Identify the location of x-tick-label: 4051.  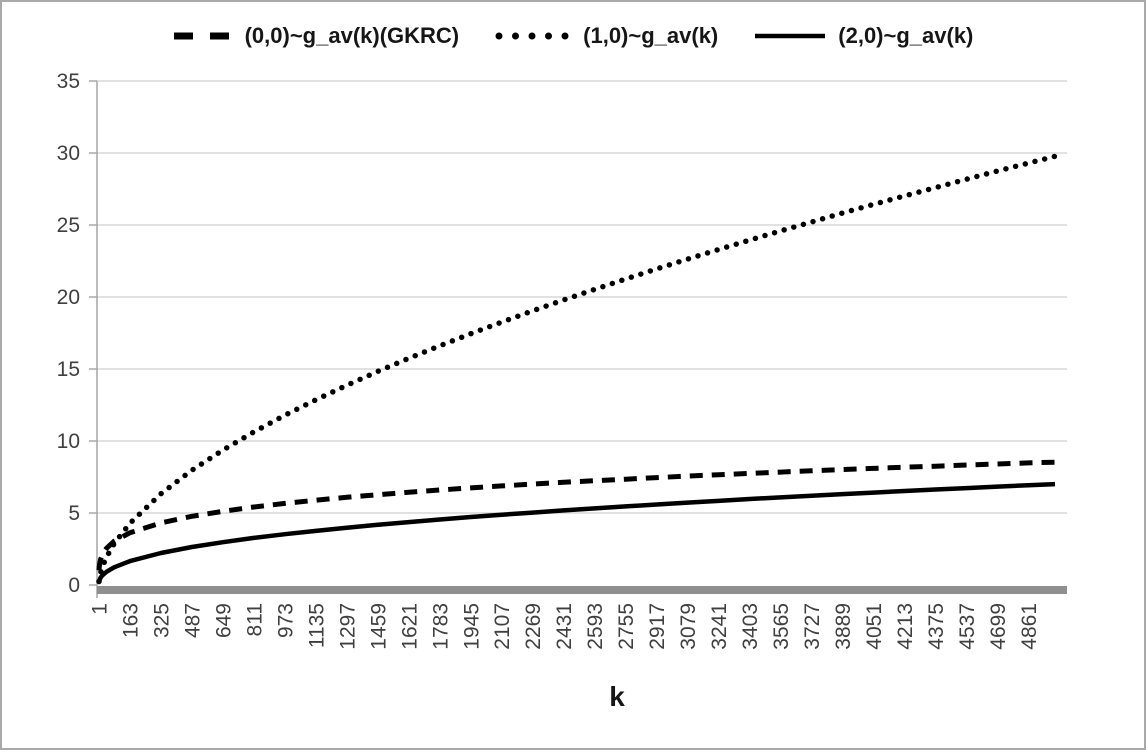
(874, 626).